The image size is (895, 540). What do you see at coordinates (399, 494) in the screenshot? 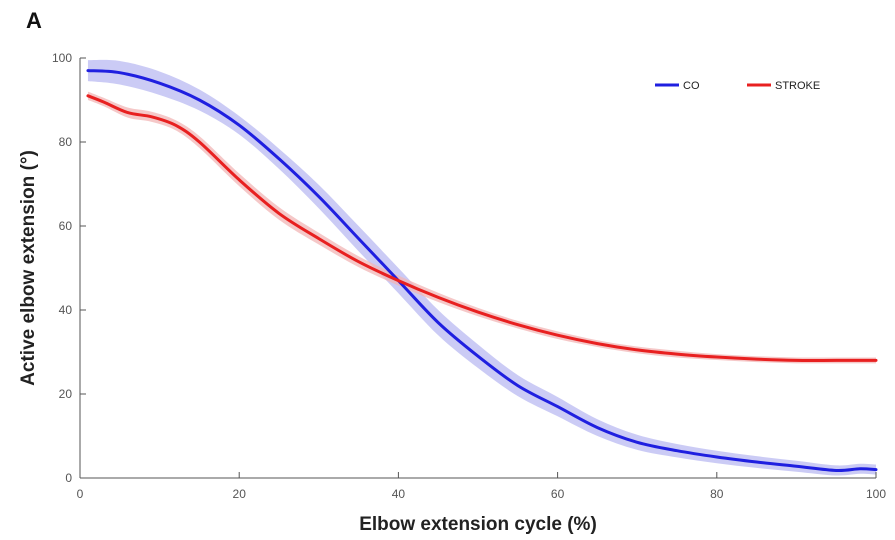
I see `x-tick-label: 40` at bounding box center [399, 494].